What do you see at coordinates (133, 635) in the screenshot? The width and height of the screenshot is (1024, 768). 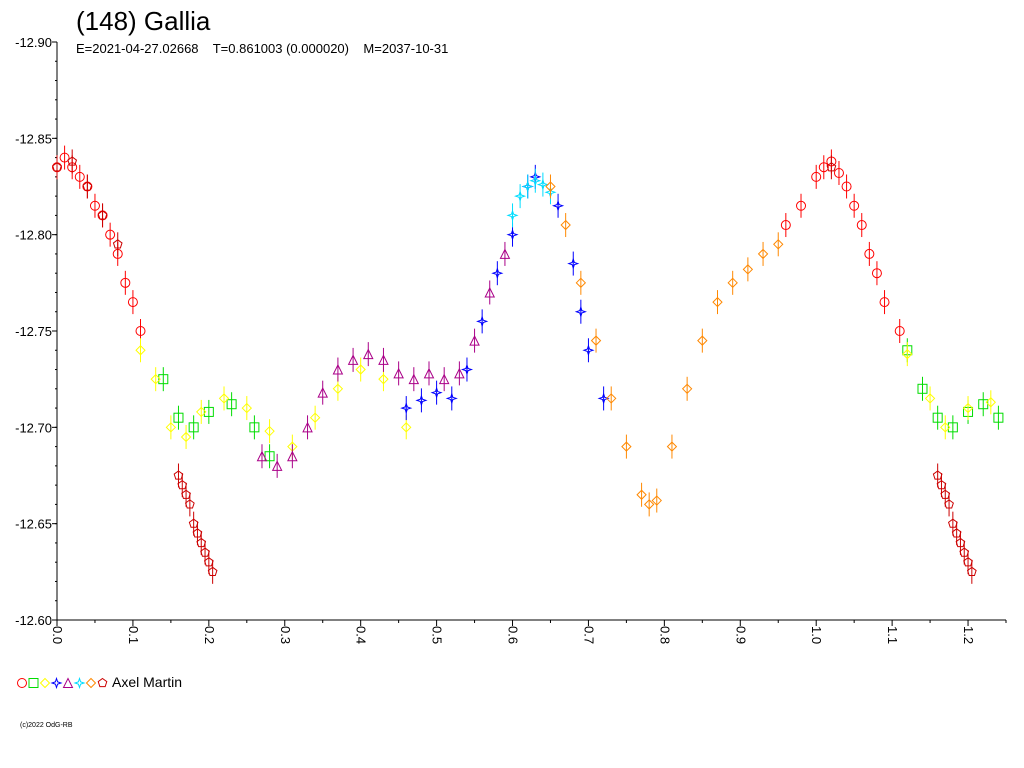 I see `x-tick-label: 0.1` at bounding box center [133, 635].